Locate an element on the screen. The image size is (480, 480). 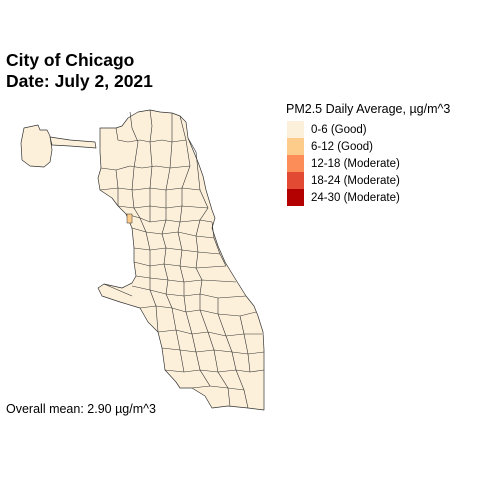
legend-item-24-30: 24-30 (Moderate) is located at coordinates (368, 197).